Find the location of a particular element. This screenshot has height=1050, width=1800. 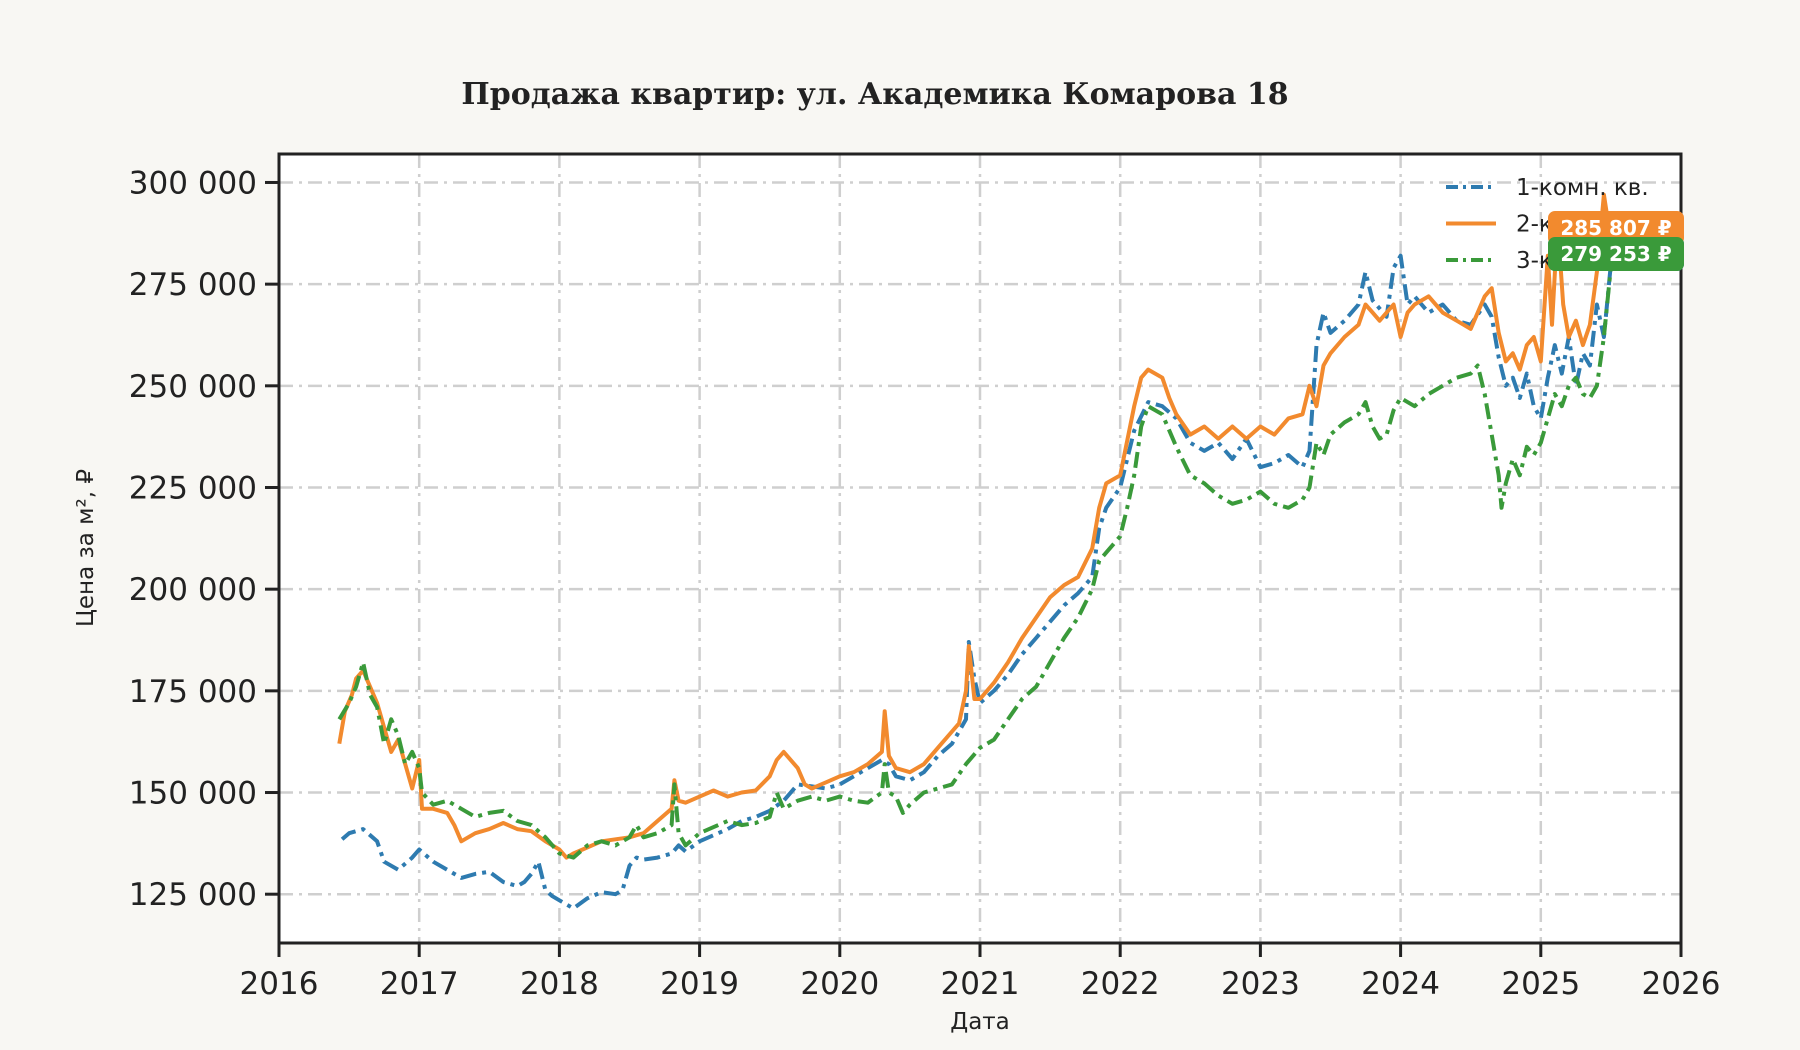

x-tick-label: 2017 is located at coordinates (419, 984).